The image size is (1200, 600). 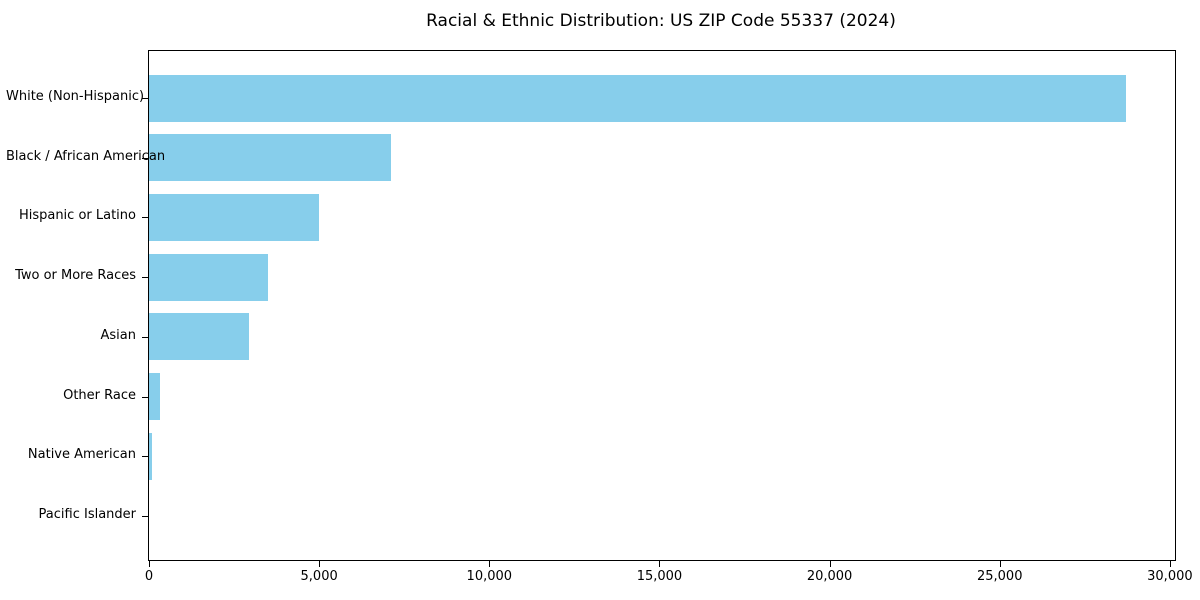 What do you see at coordinates (1170, 576) in the screenshot?
I see `x-tick-label-30000: 30,000` at bounding box center [1170, 576].